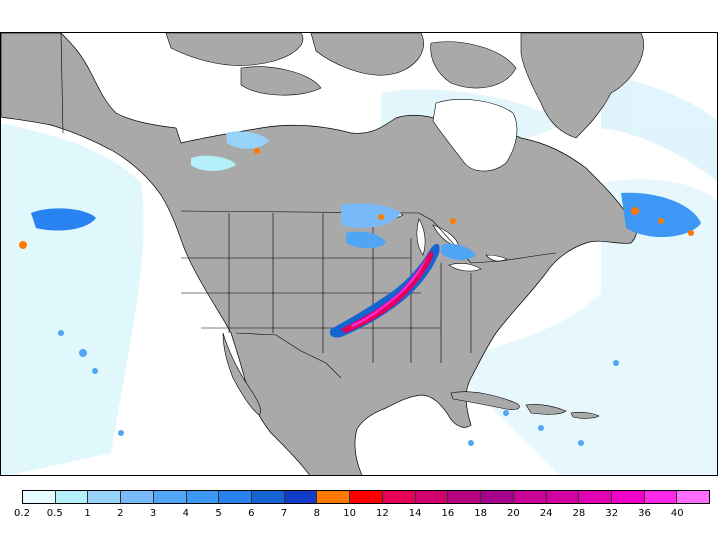 This screenshot has height=540, width=720. I want to click on legend-tick-label: 6, so click(251, 513).